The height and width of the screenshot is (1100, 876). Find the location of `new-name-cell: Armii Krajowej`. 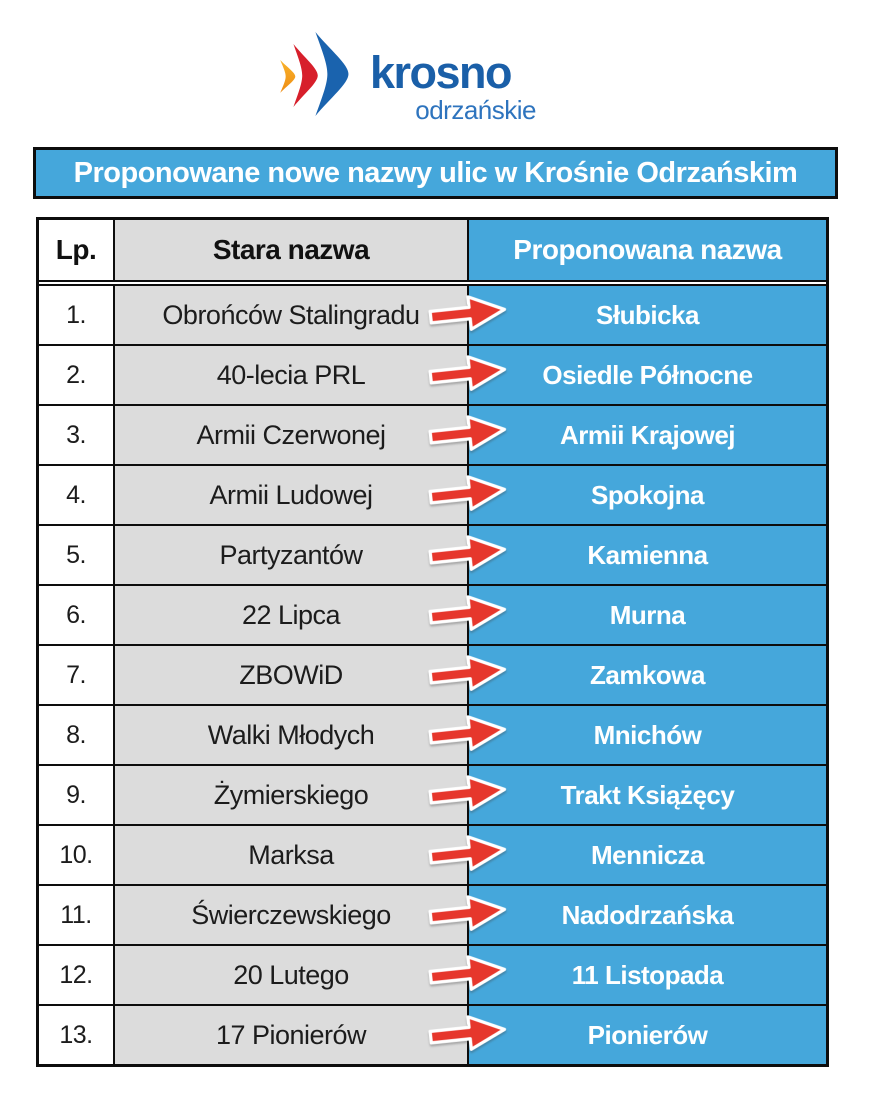

new-name-cell: Armii Krajowej is located at coordinates (627, 435).